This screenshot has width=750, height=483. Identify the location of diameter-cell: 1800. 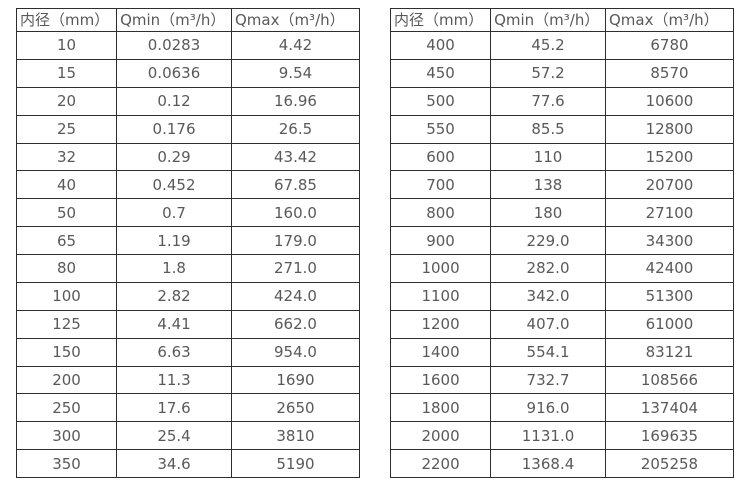
(440, 408).